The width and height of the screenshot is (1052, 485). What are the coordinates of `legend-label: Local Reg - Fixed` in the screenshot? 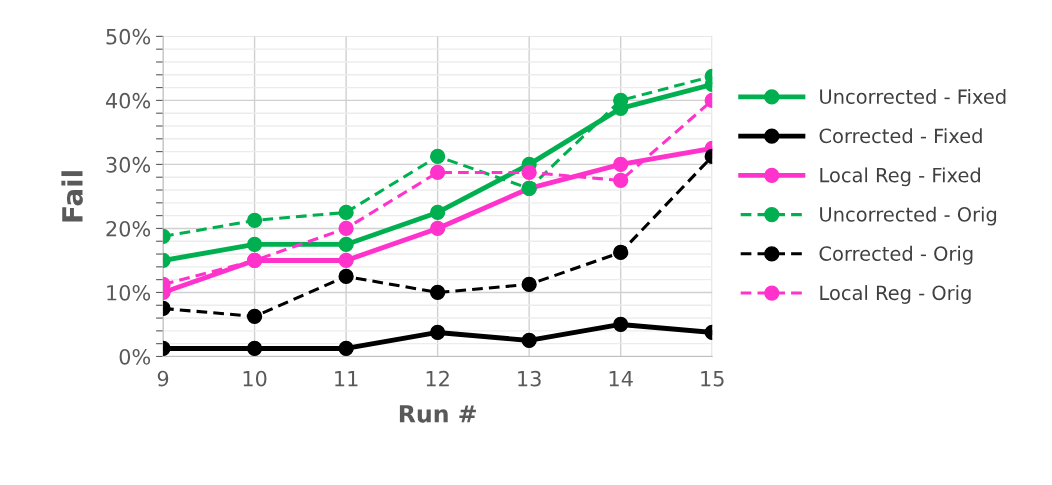 It's located at (900, 177).